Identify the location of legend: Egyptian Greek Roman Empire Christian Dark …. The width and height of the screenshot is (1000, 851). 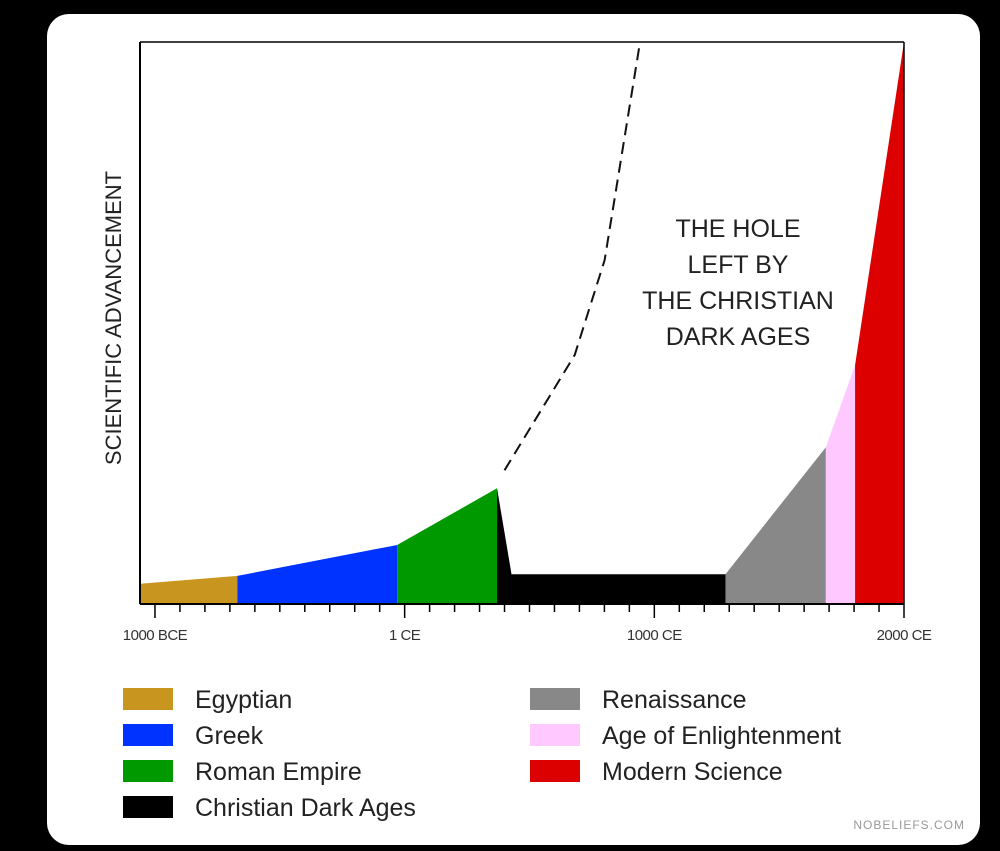
(482, 754).